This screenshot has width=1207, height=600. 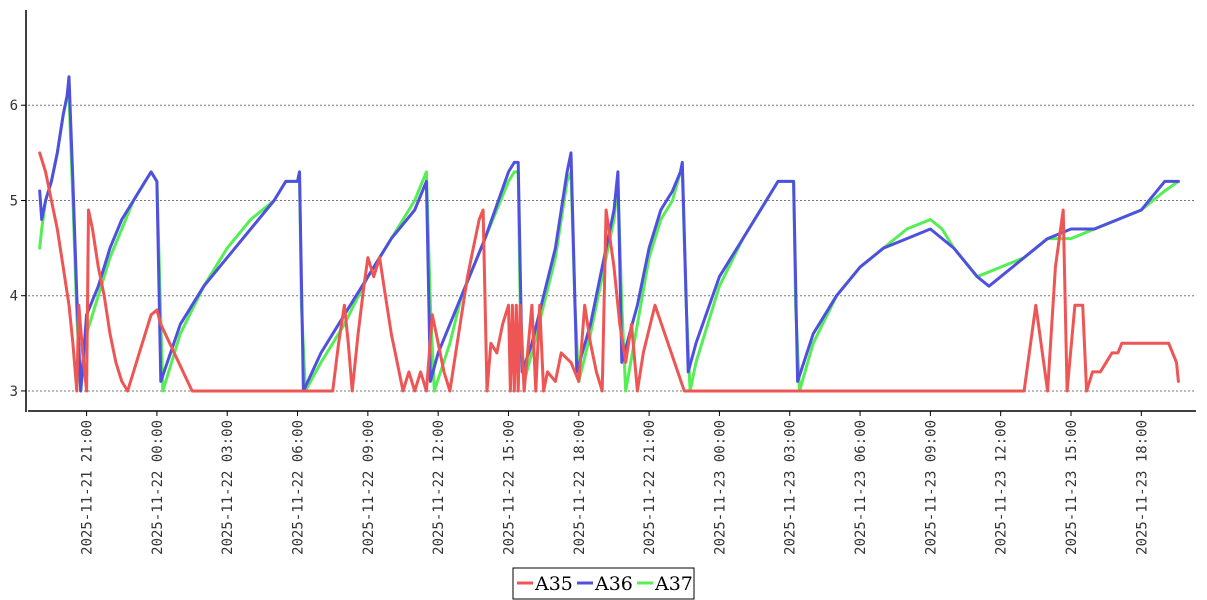 What do you see at coordinates (18, 249) in the screenshot?
I see `y-ticks: 3 4 5 6` at bounding box center [18, 249].